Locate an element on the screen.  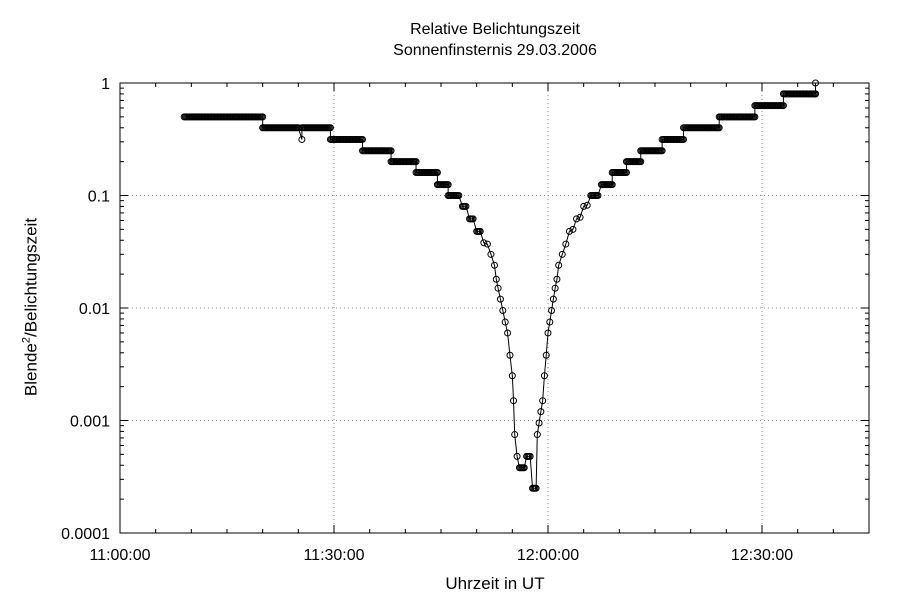
x-tick-label: 11:00:00 is located at coordinates (119, 555).